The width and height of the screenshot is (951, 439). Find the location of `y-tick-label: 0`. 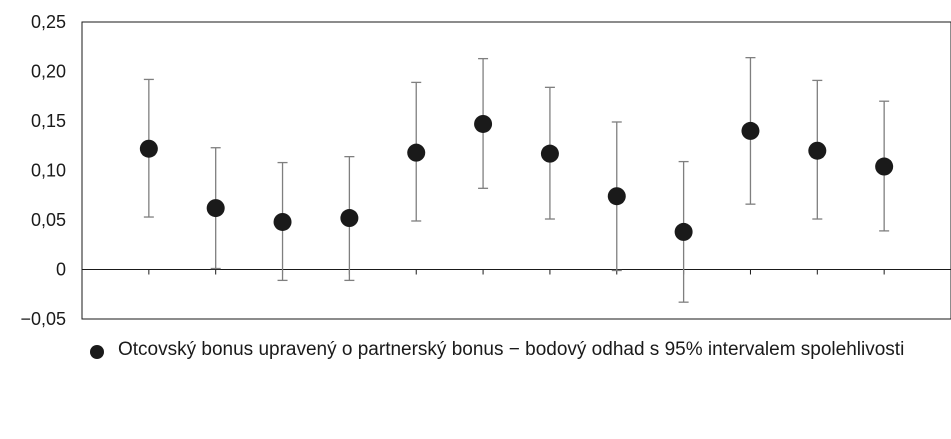

y-tick-label: 0 is located at coordinates (61, 270).